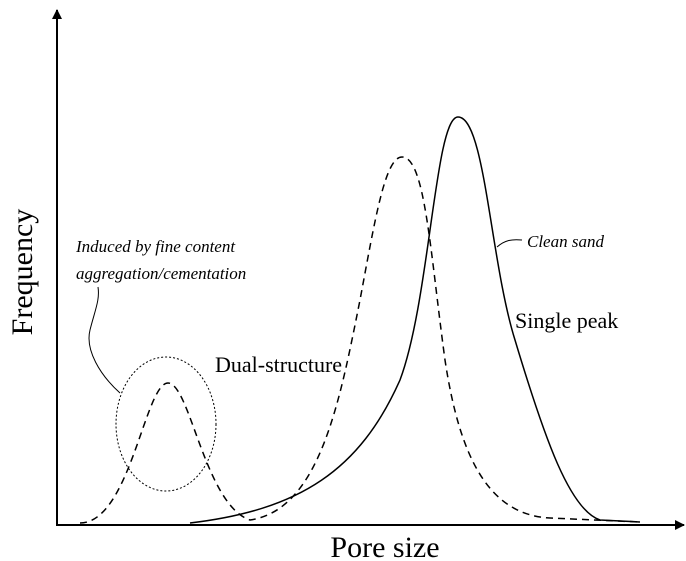 The width and height of the screenshot is (686, 561). What do you see at coordinates (161, 273) in the screenshot?
I see `annotation: aggregation/cementation` at bounding box center [161, 273].